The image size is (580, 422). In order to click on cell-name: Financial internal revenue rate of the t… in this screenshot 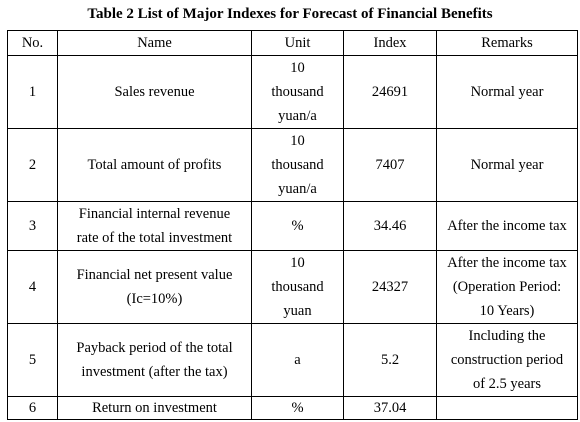, I will do `click(154, 226)`.